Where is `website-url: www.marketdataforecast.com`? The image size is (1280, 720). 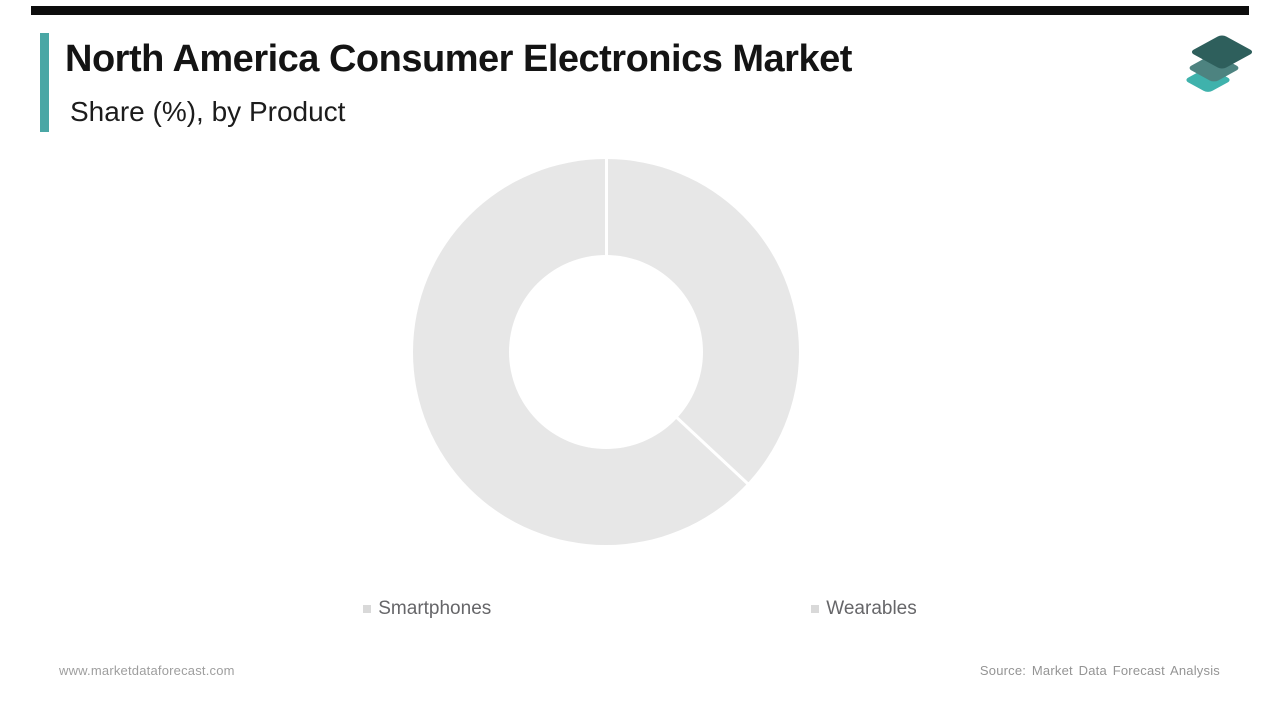
website-url: www.marketdataforecast.com is located at coordinates (147, 670).